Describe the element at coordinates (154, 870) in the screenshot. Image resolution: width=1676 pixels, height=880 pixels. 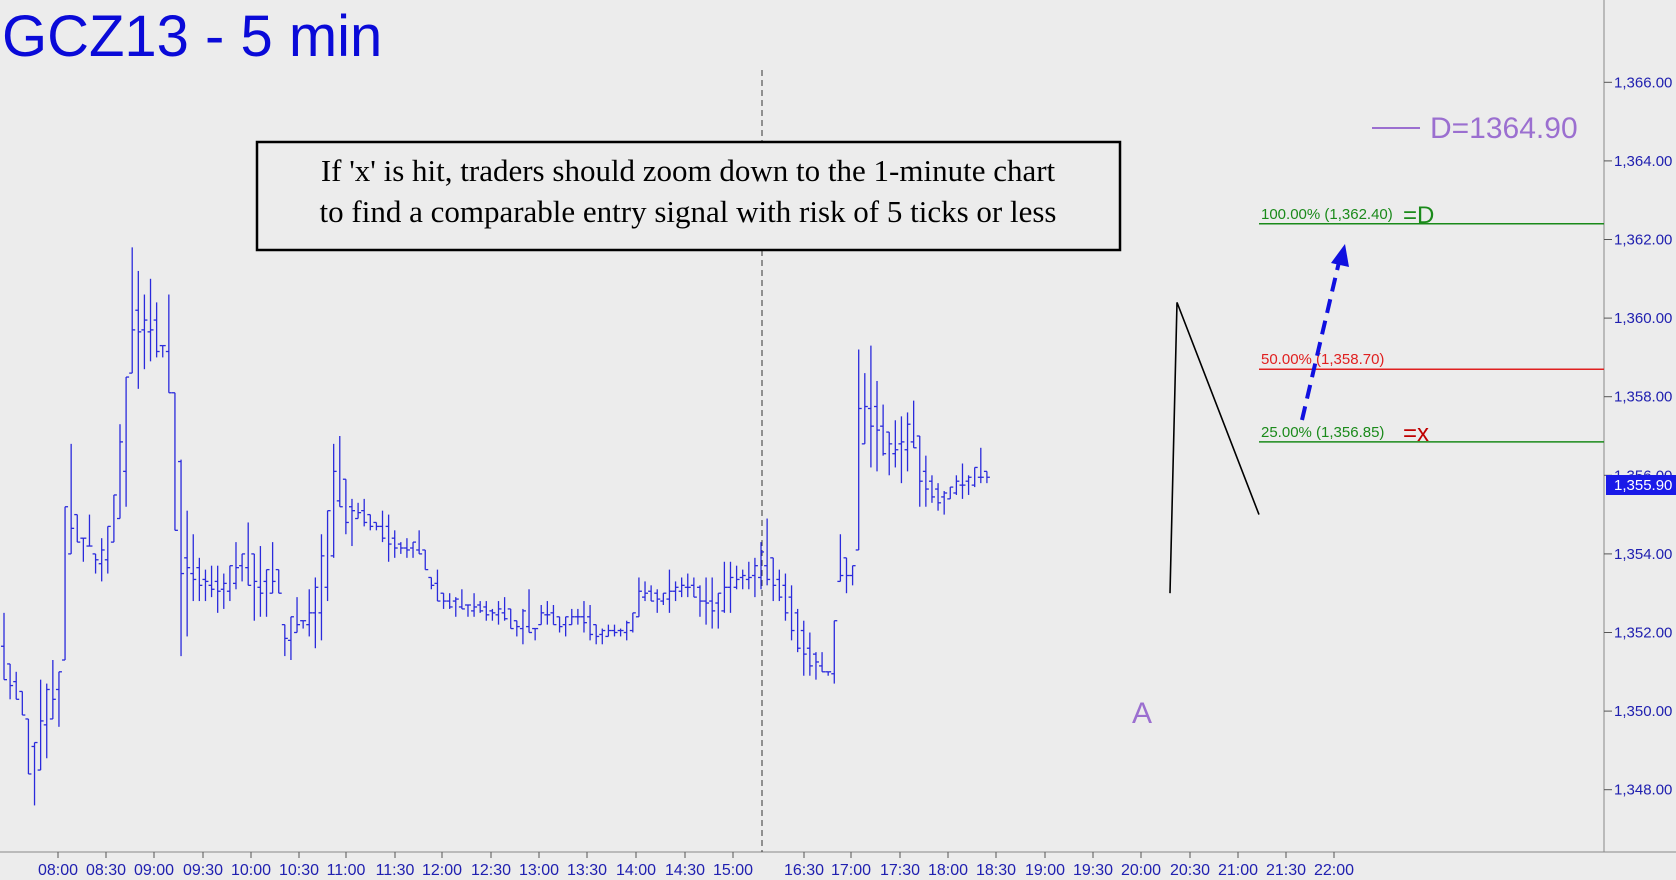
I see `x-tick-label: 09:00` at that location.